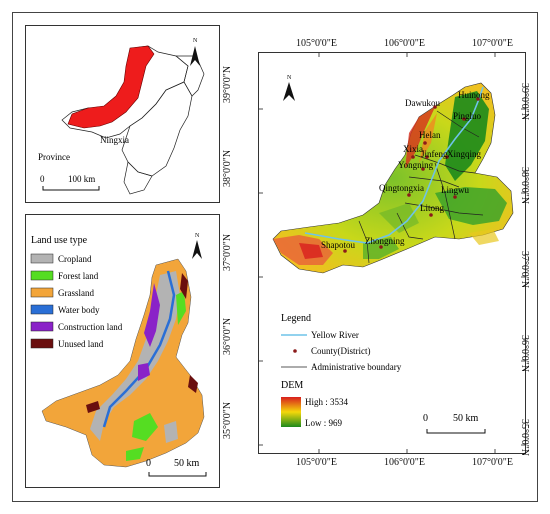  Describe the element at coordinates (227, 252) in the screenshot. I see `lat-label-left-37: 37°0'0"N` at that location.